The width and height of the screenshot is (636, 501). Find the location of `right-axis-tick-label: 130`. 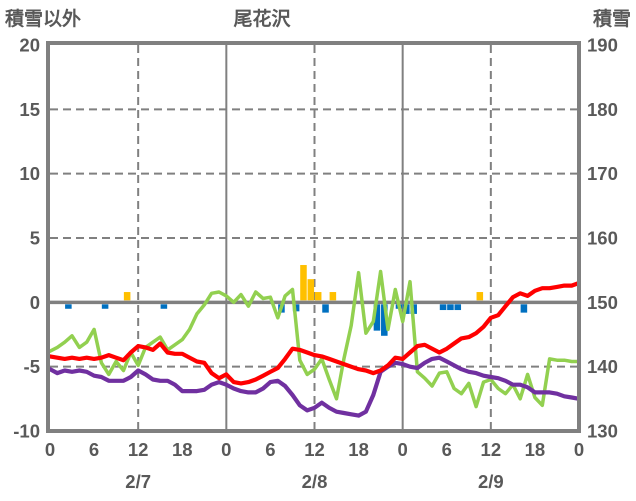

right-axis-tick-label: 130 is located at coordinates (602, 431).